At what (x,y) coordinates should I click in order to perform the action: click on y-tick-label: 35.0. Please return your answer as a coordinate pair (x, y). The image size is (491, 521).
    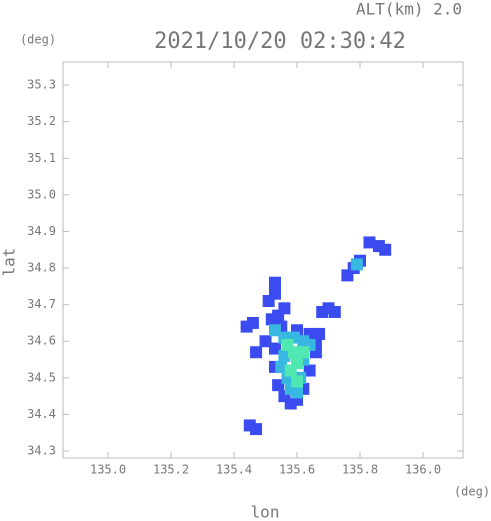
    Looking at the image, I should click on (41, 194).